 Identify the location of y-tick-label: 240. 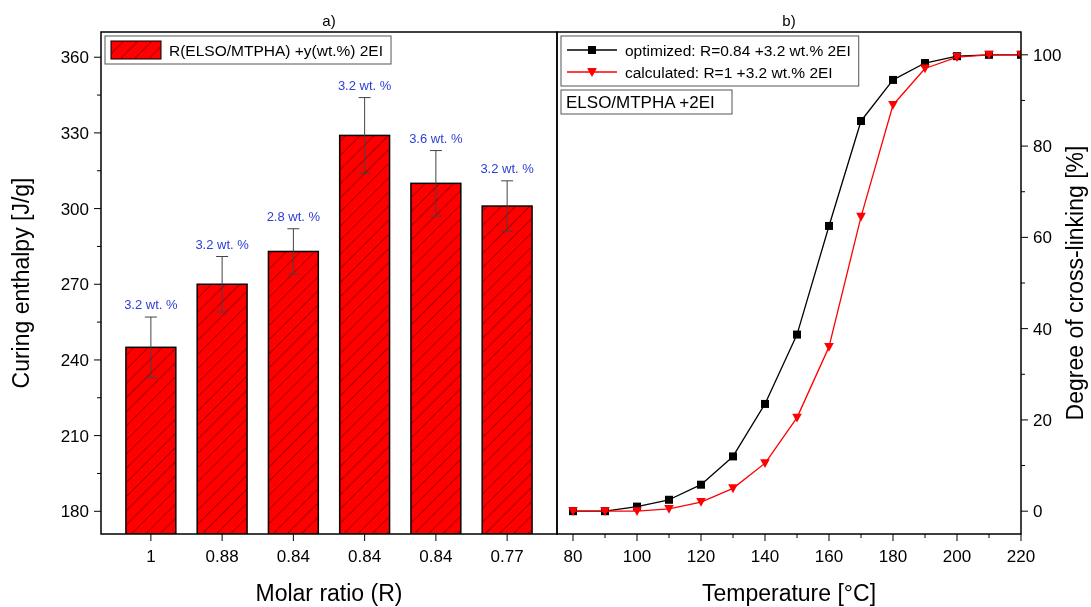
(74, 360).